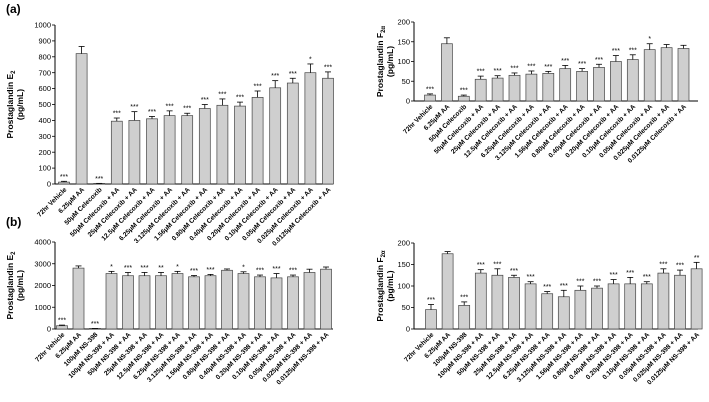 Image resolution: width=709 pixels, height=402 pixels. What do you see at coordinates (44, 104) in the screenshot?
I see `y-tick-label: 500` at bounding box center [44, 104].